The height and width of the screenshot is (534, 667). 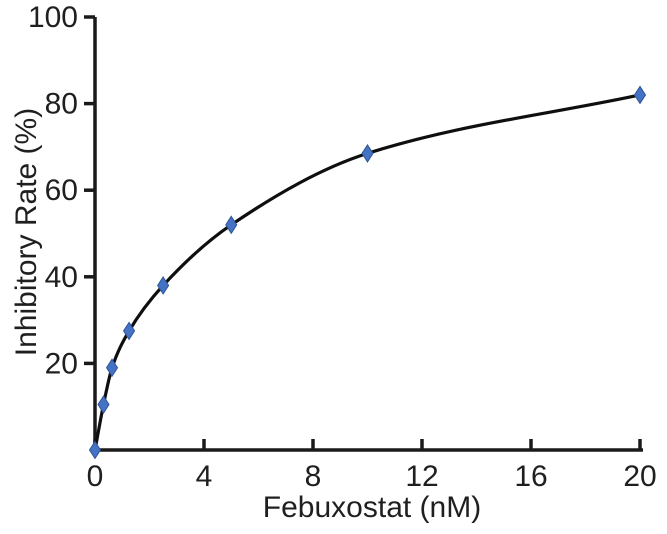 I want to click on y-tick-label: 20, so click(x=61, y=363).